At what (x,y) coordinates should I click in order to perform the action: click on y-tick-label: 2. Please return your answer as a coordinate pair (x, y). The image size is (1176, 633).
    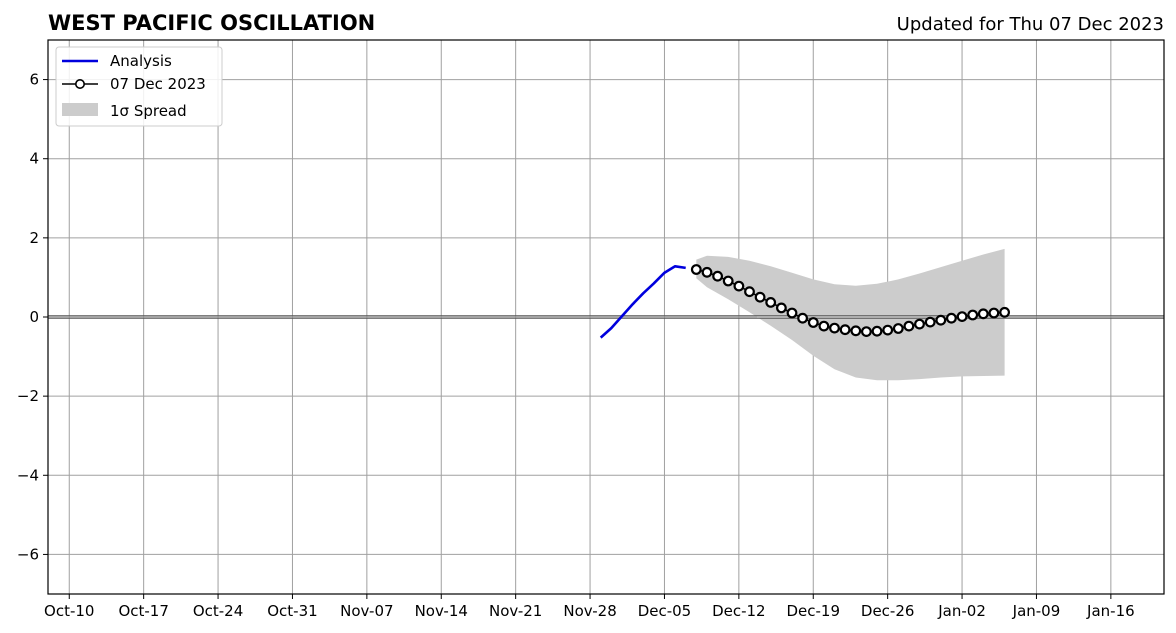
    Looking at the image, I should click on (34, 238).